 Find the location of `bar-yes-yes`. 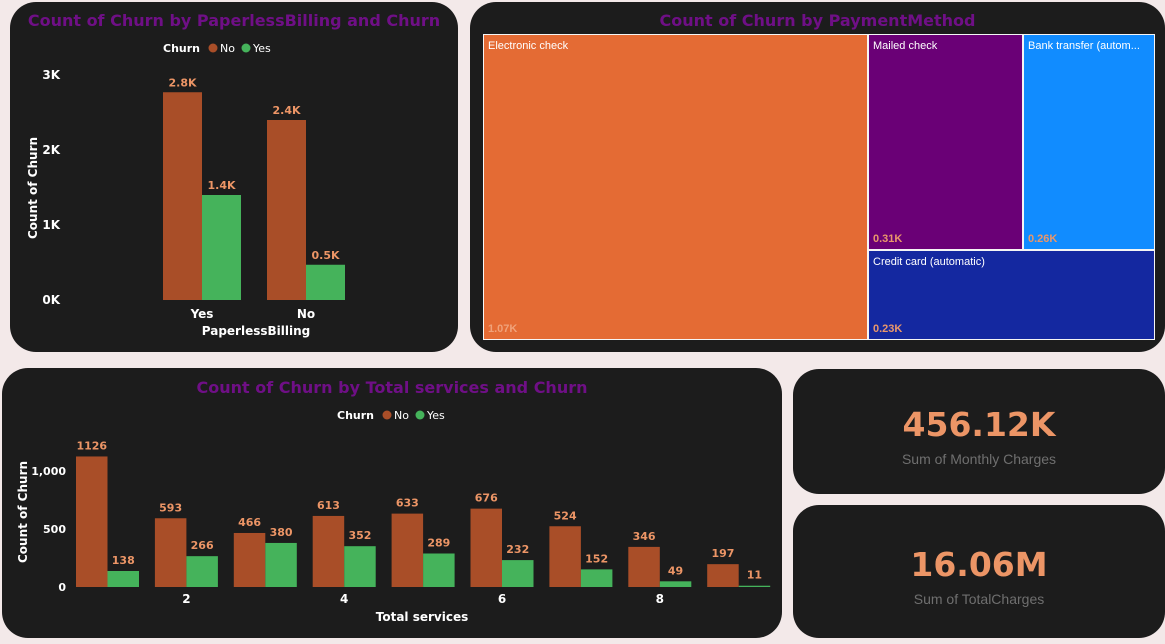

bar-yes-yes is located at coordinates (221, 247).